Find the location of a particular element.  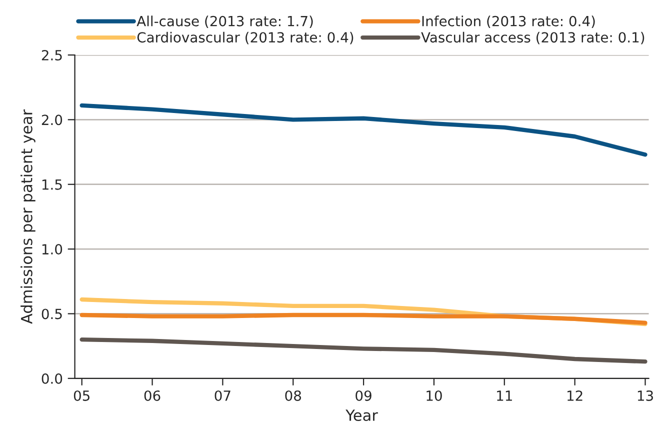

x-tick-label: 09 is located at coordinates (364, 395).